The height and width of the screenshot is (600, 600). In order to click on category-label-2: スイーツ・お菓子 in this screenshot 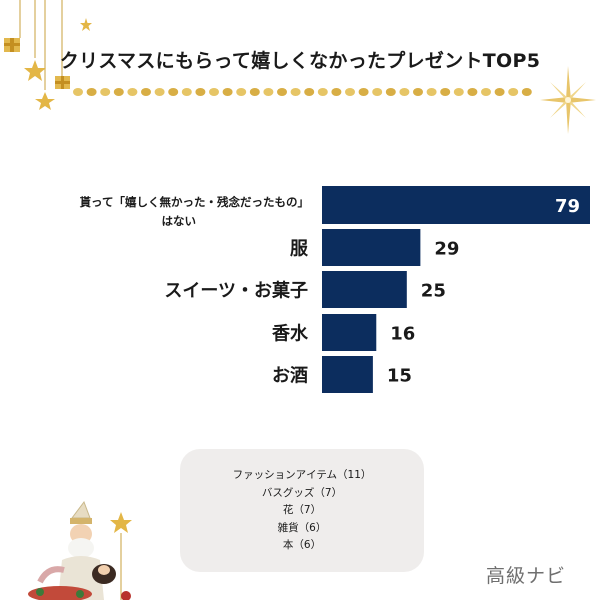, I will do `click(236, 291)`.